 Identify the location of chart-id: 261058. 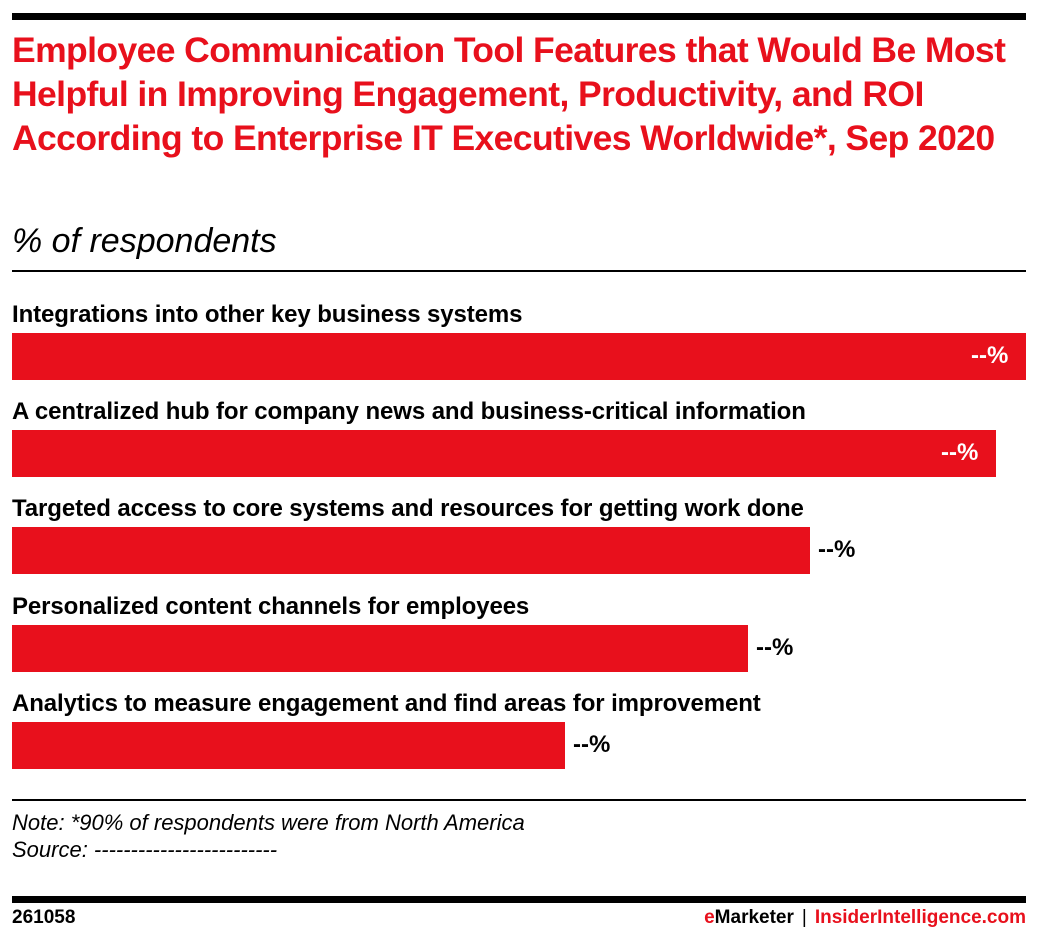
(44, 917).